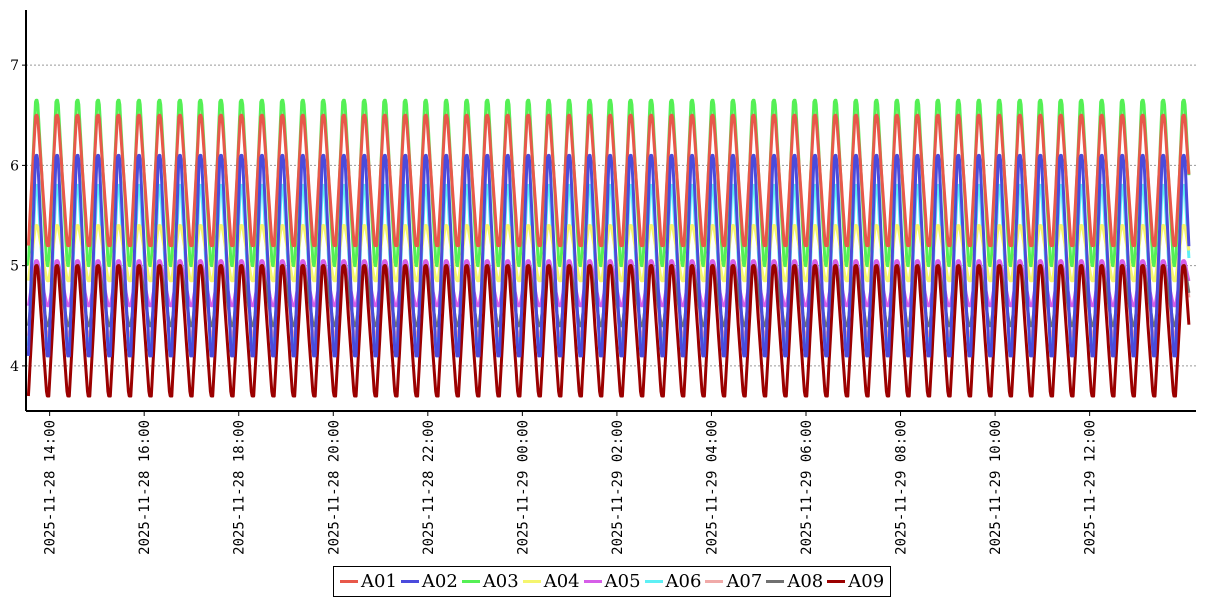 The width and height of the screenshot is (1207, 600). I want to click on legend-label: A05, so click(622, 581).